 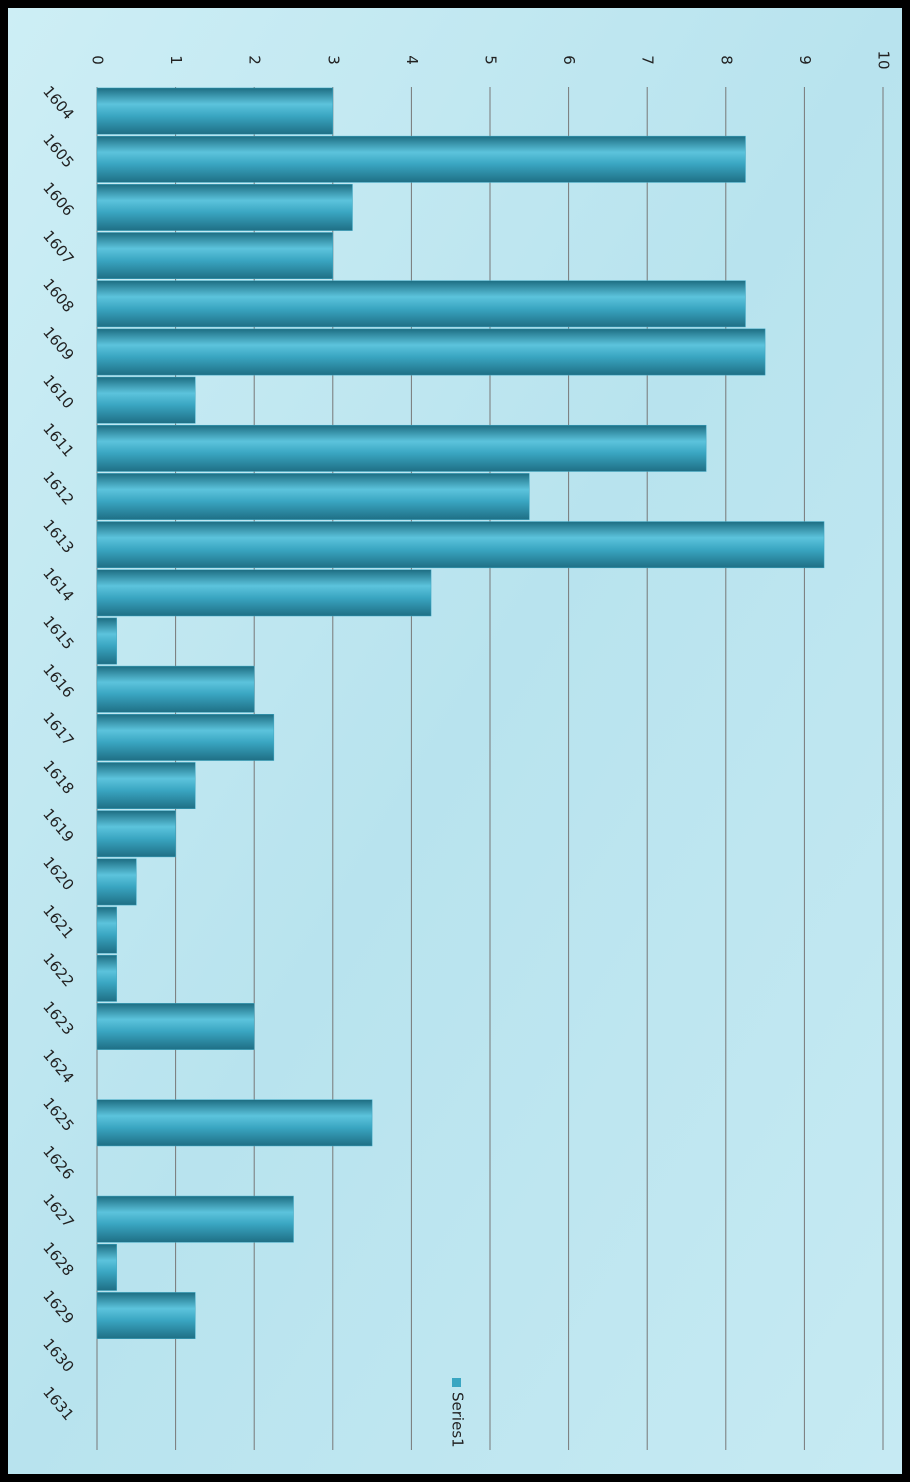 I want to click on y-tick-label: 3, so click(x=333, y=60).